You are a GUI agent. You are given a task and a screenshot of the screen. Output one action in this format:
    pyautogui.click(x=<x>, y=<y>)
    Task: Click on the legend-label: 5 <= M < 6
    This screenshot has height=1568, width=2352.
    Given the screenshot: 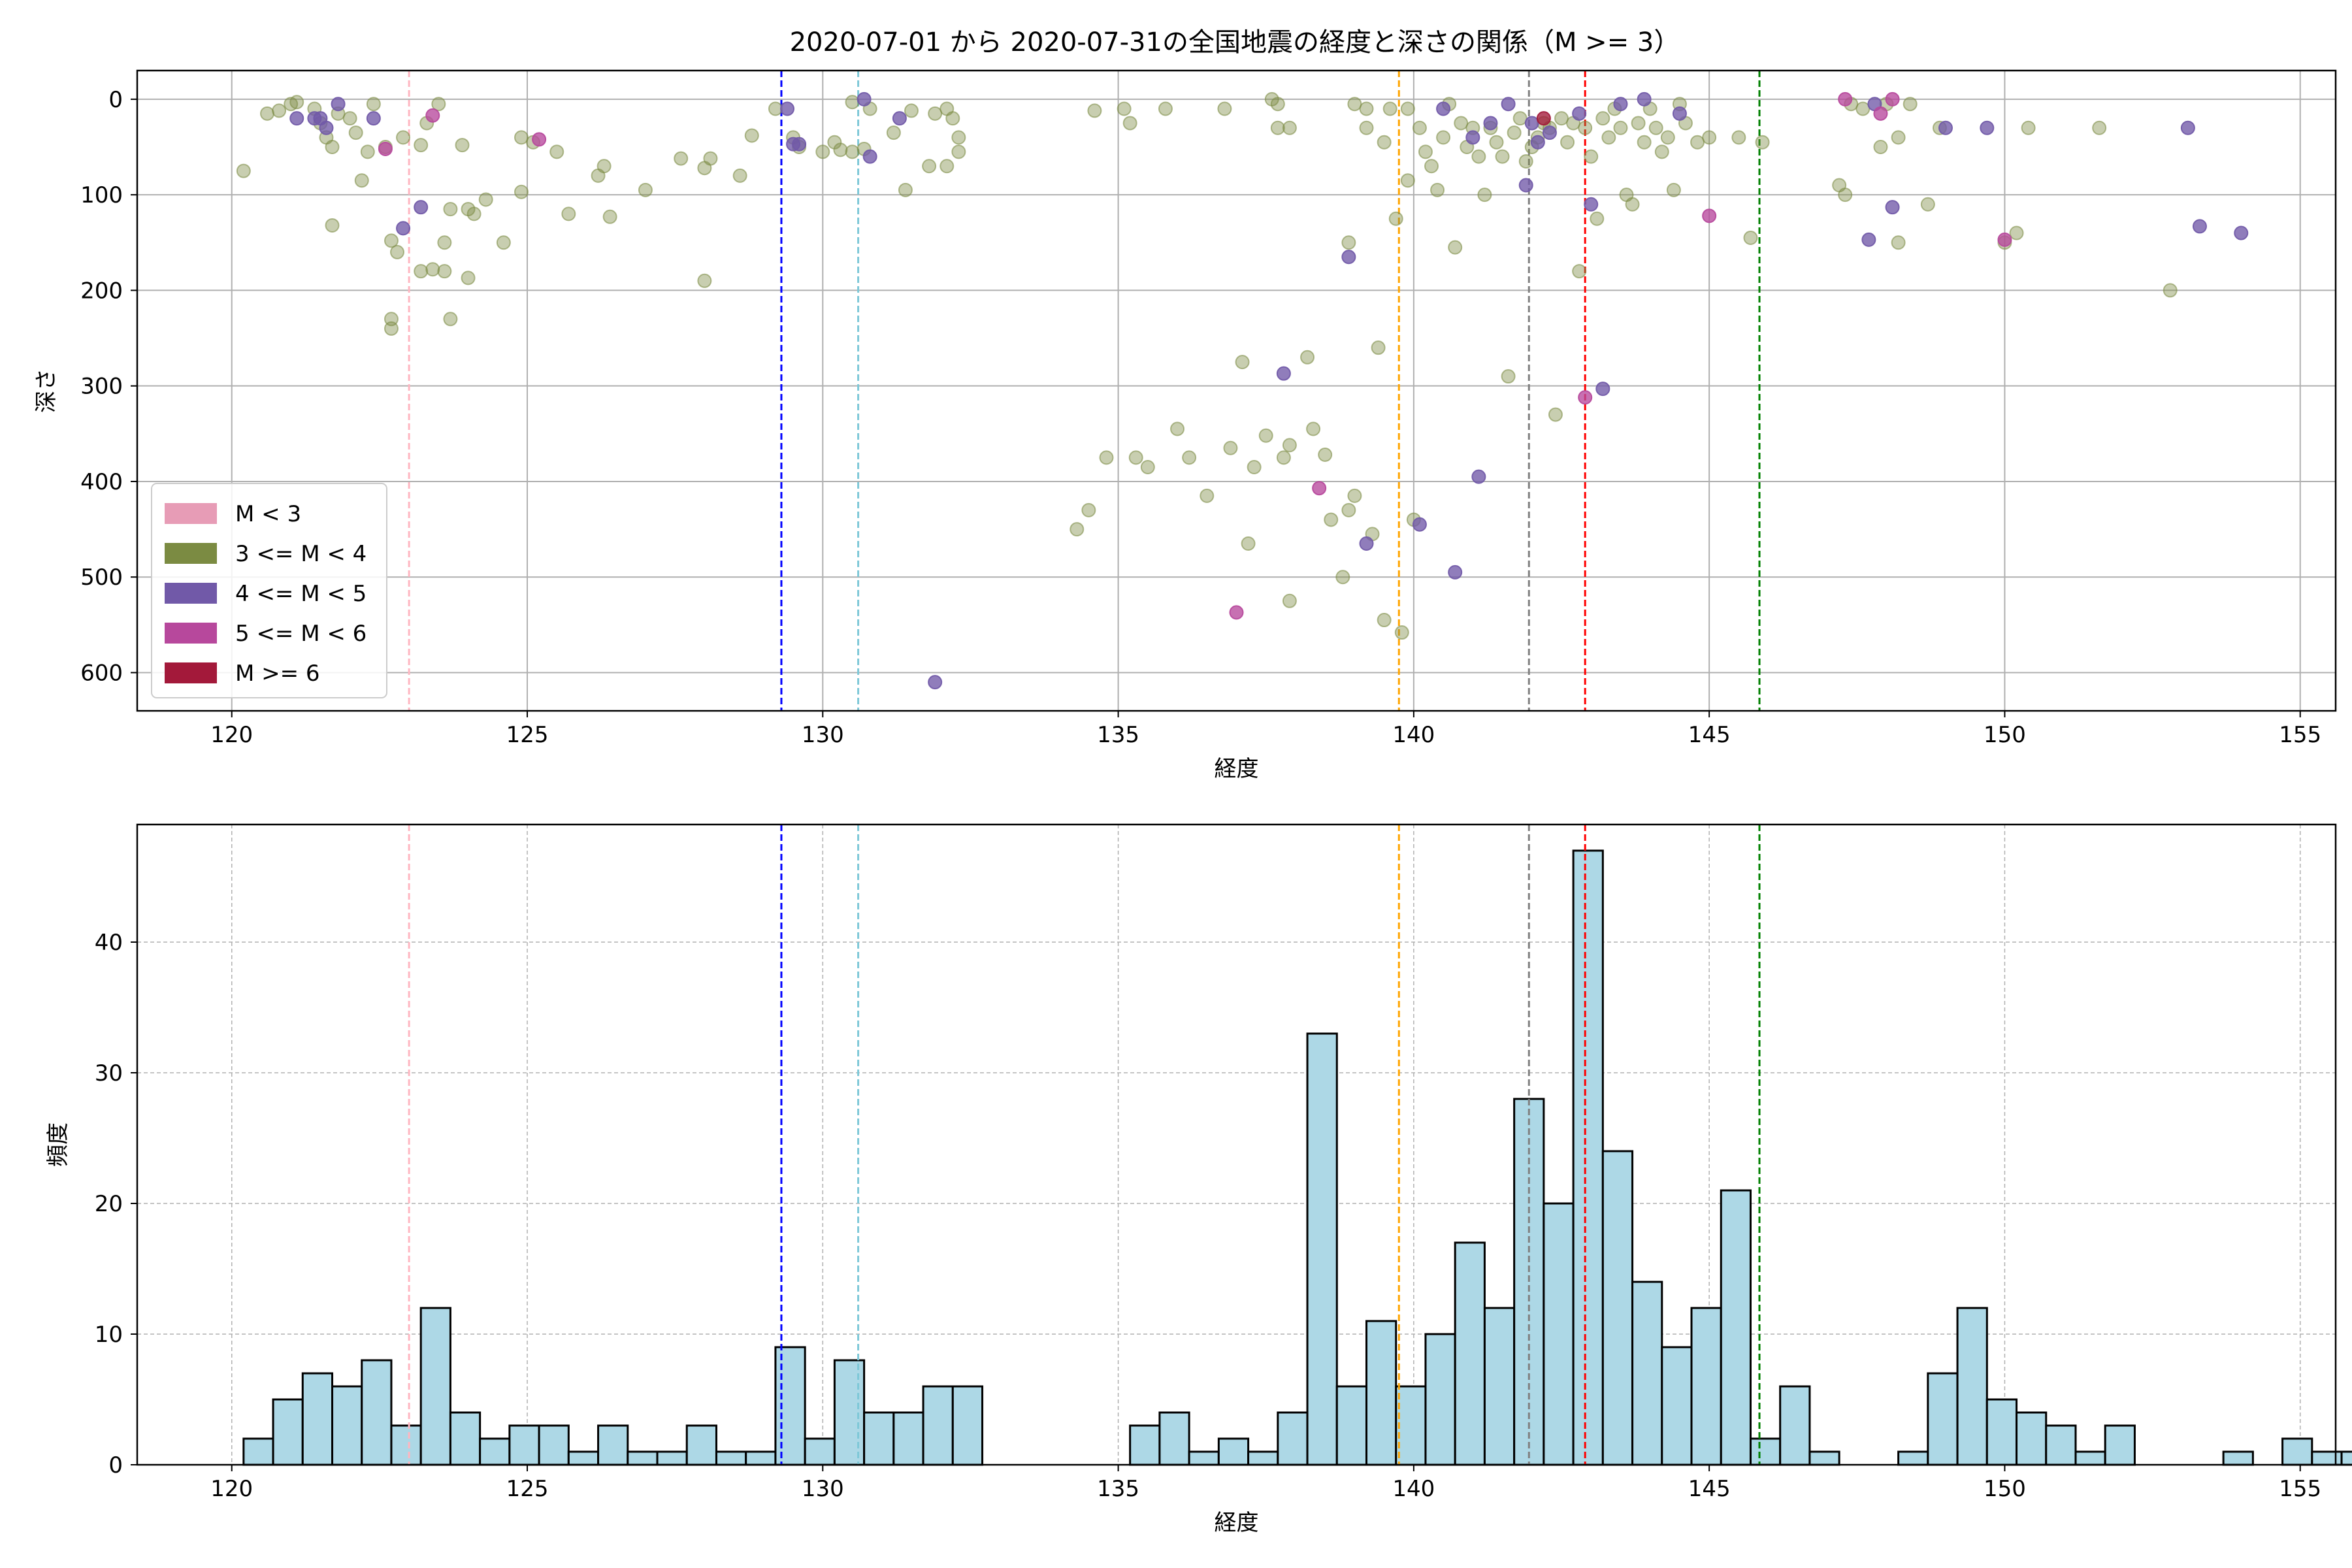 What is the action you would take?
    pyautogui.click(x=301, y=634)
    